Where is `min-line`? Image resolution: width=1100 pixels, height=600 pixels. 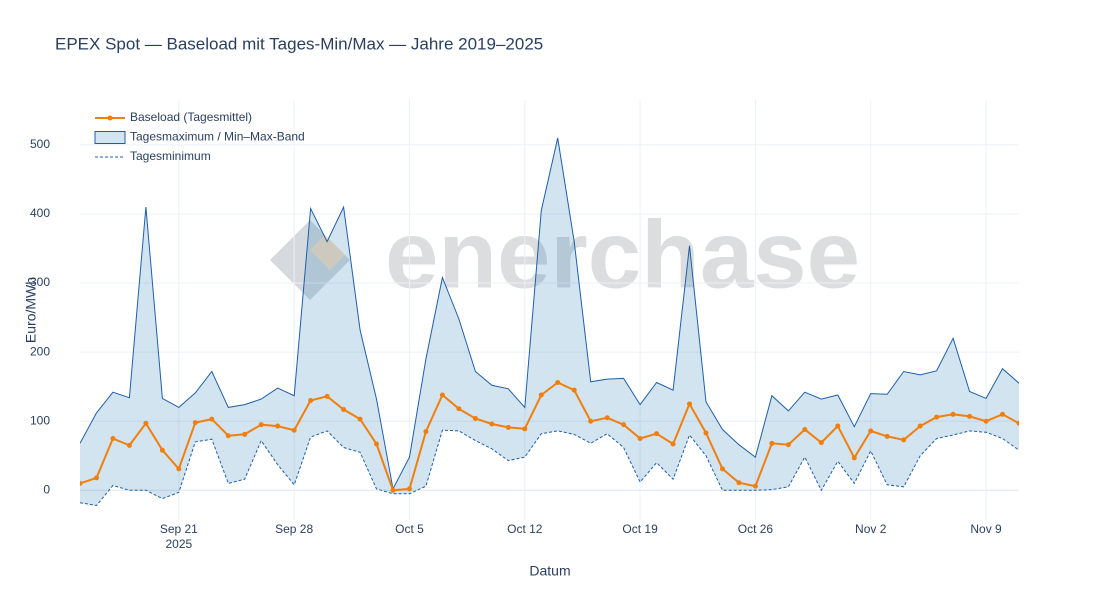 min-line is located at coordinates (549, 468).